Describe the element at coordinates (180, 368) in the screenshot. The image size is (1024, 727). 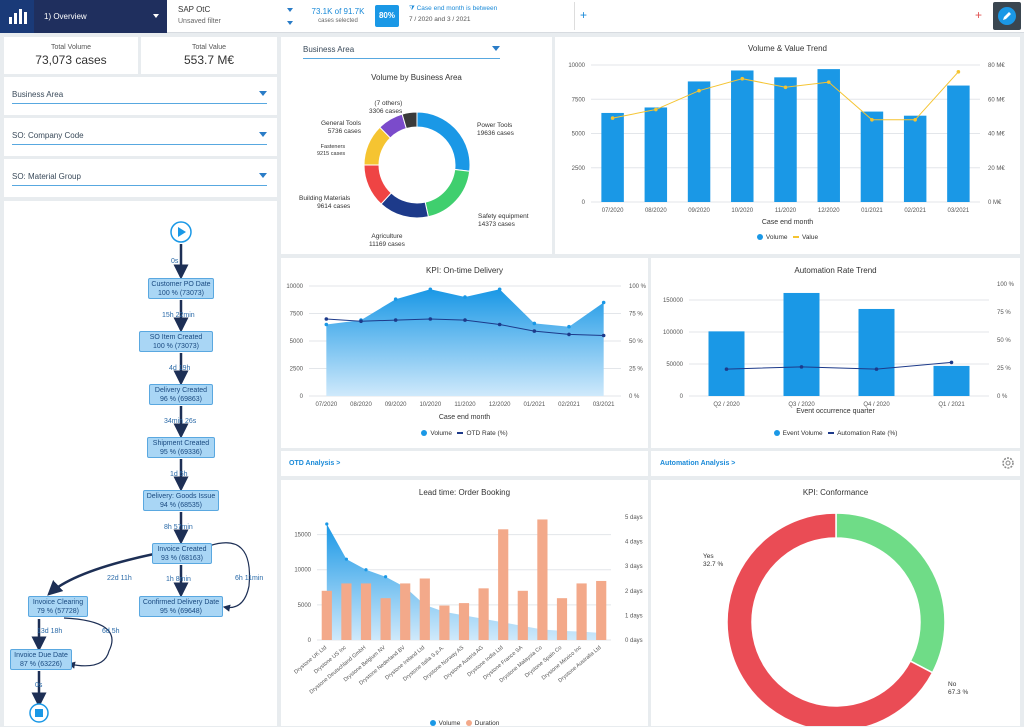
I see `edge-label: 4d 19h` at that location.